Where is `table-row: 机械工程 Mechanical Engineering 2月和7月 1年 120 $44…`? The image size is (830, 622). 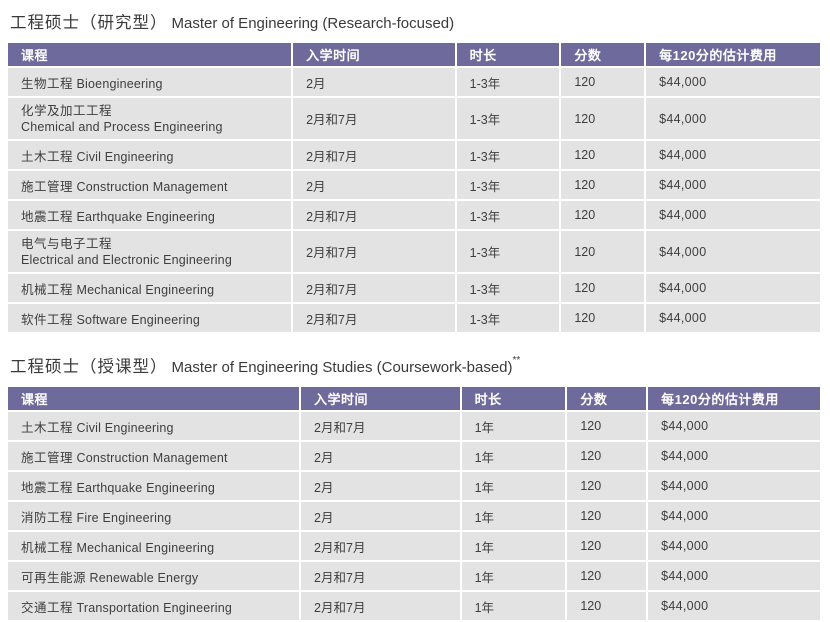
table-row: 机械工程 Mechanical Engineering 2月和7月 1年 120 $44… is located at coordinates (414, 546).